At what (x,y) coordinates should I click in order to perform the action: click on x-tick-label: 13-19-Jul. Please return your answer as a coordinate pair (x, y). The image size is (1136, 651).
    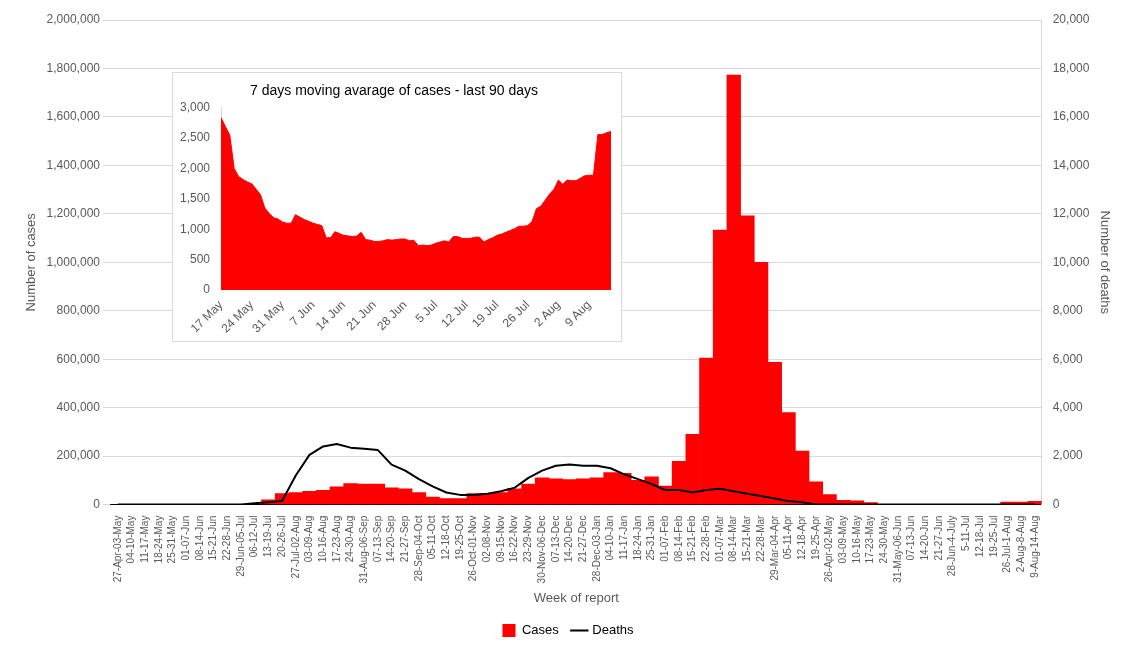
    Looking at the image, I should click on (268, 536).